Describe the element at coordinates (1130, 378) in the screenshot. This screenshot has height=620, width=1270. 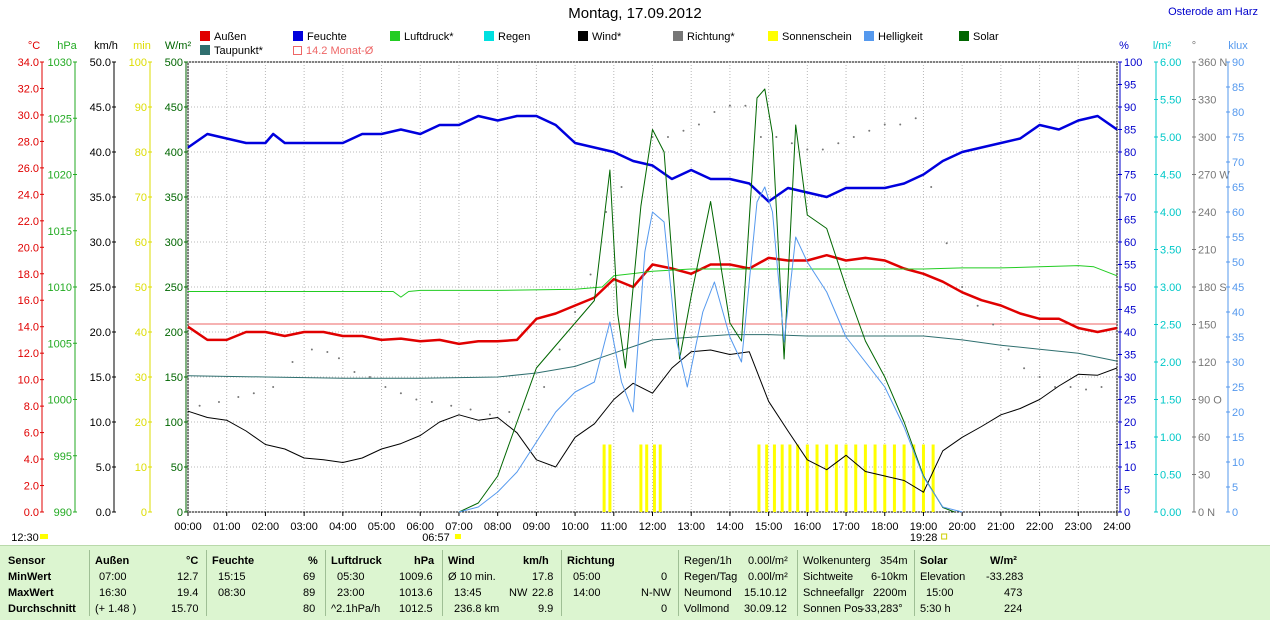
I see `axis-tick-label: 30` at that location.